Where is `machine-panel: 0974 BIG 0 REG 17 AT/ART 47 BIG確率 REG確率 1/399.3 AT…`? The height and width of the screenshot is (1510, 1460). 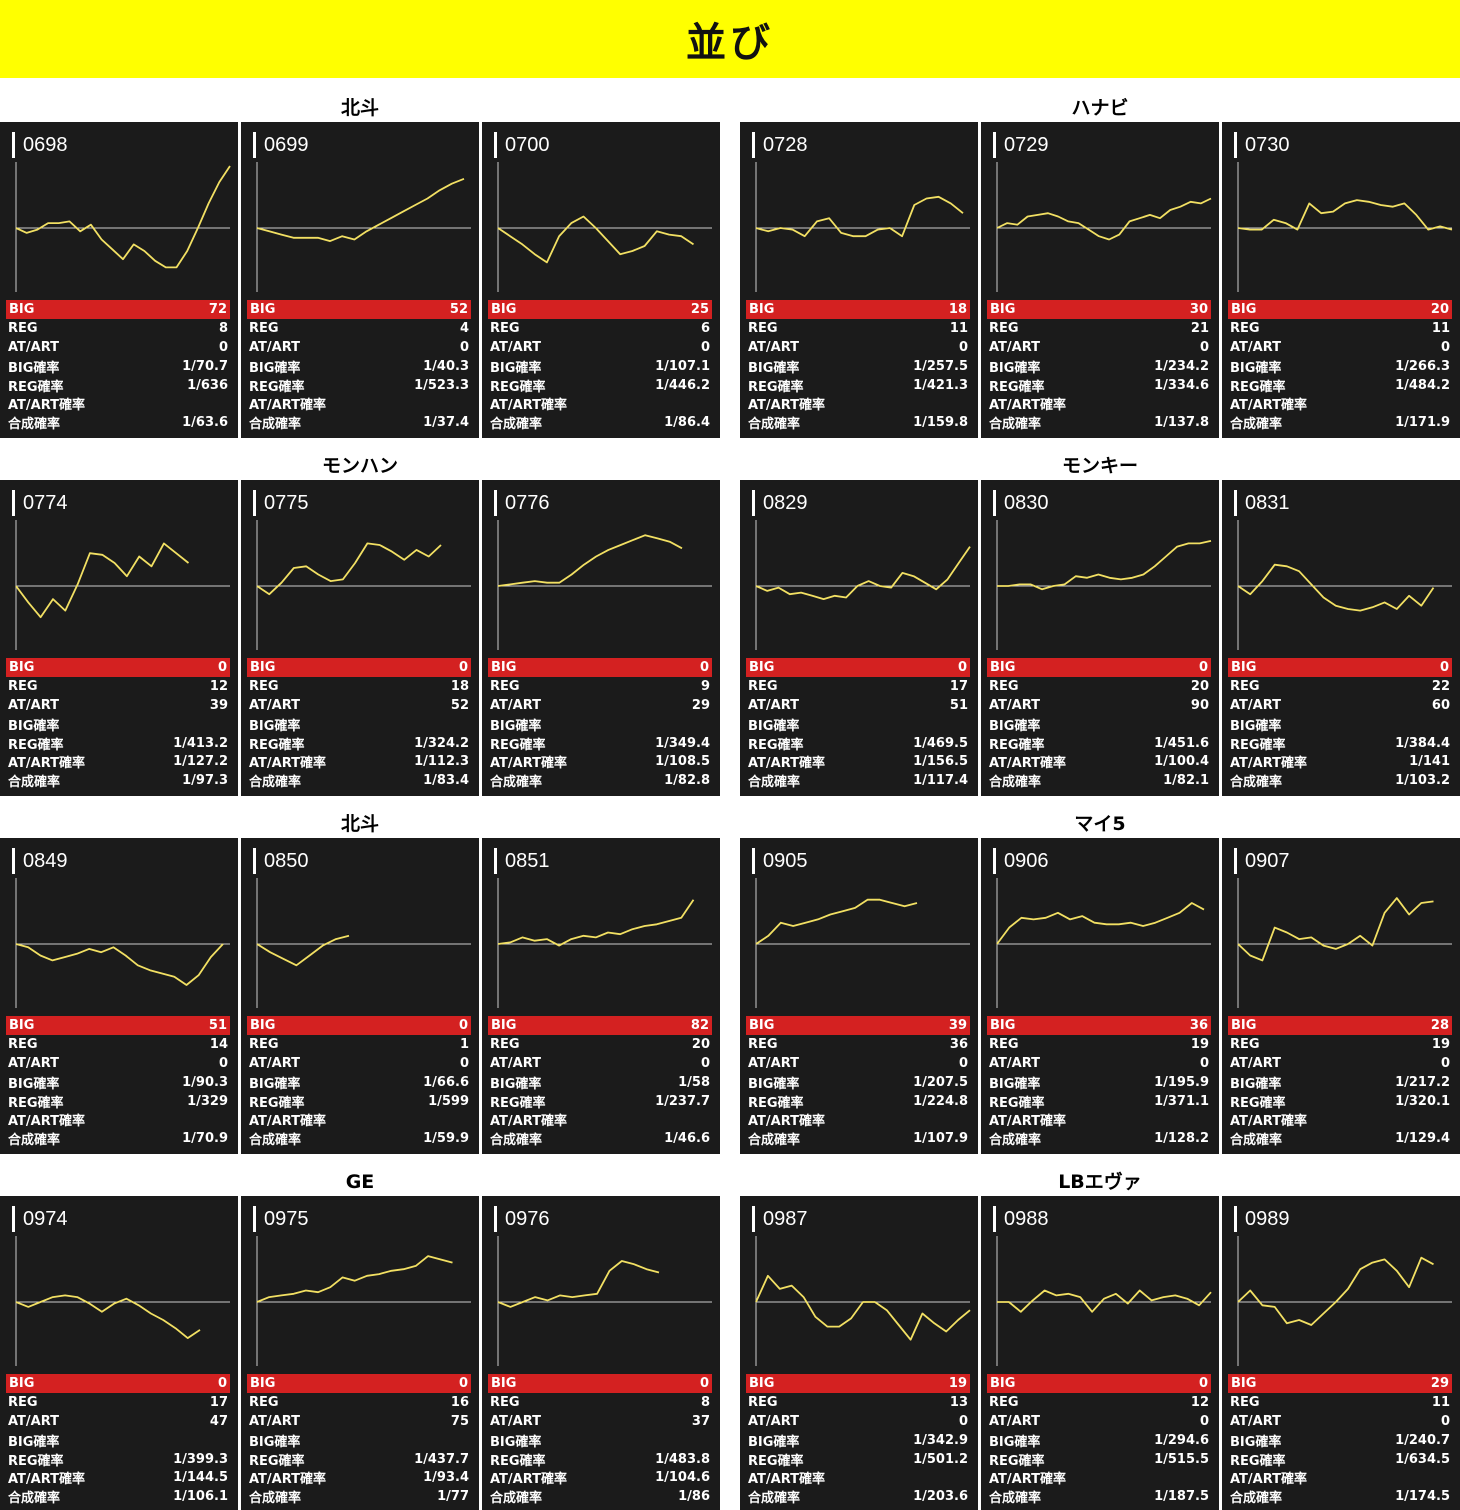 machine-panel: 0974 BIG 0 REG 17 AT/ART 47 BIG確率 REG確率 1/399.3 AT… is located at coordinates (119, 1353).